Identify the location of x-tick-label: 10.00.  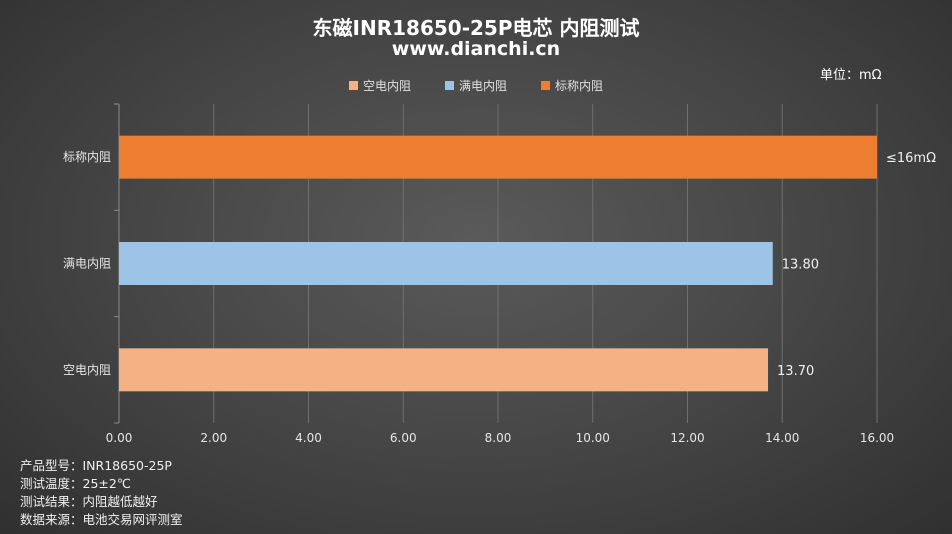
(593, 438).